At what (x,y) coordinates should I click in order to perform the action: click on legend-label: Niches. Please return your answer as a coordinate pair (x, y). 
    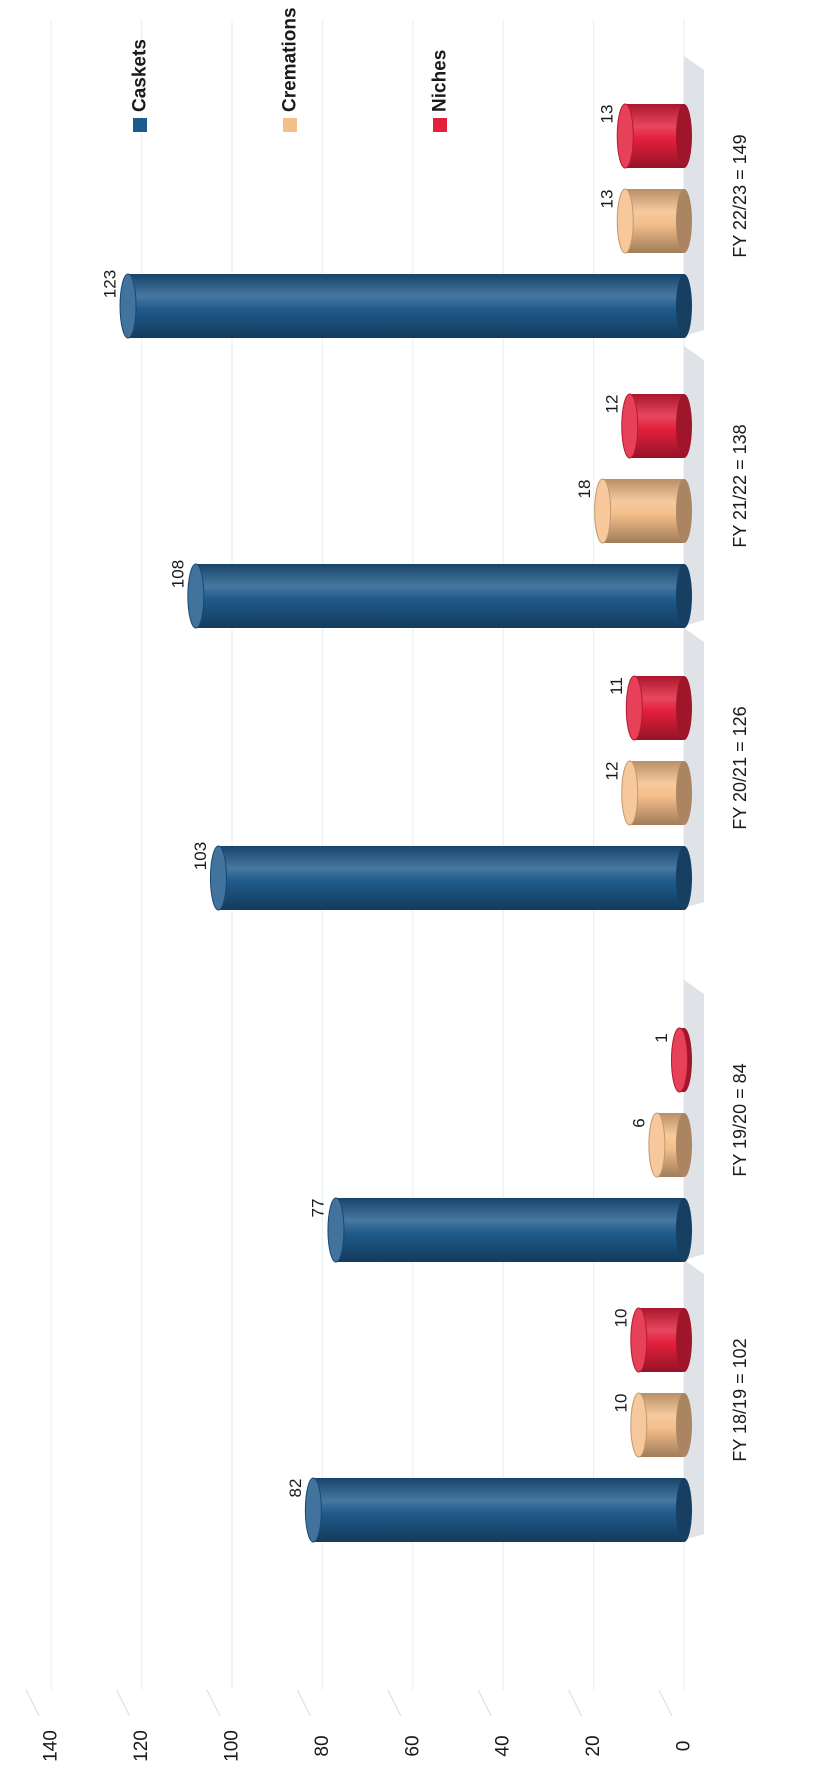
    Looking at the image, I should click on (440, 81).